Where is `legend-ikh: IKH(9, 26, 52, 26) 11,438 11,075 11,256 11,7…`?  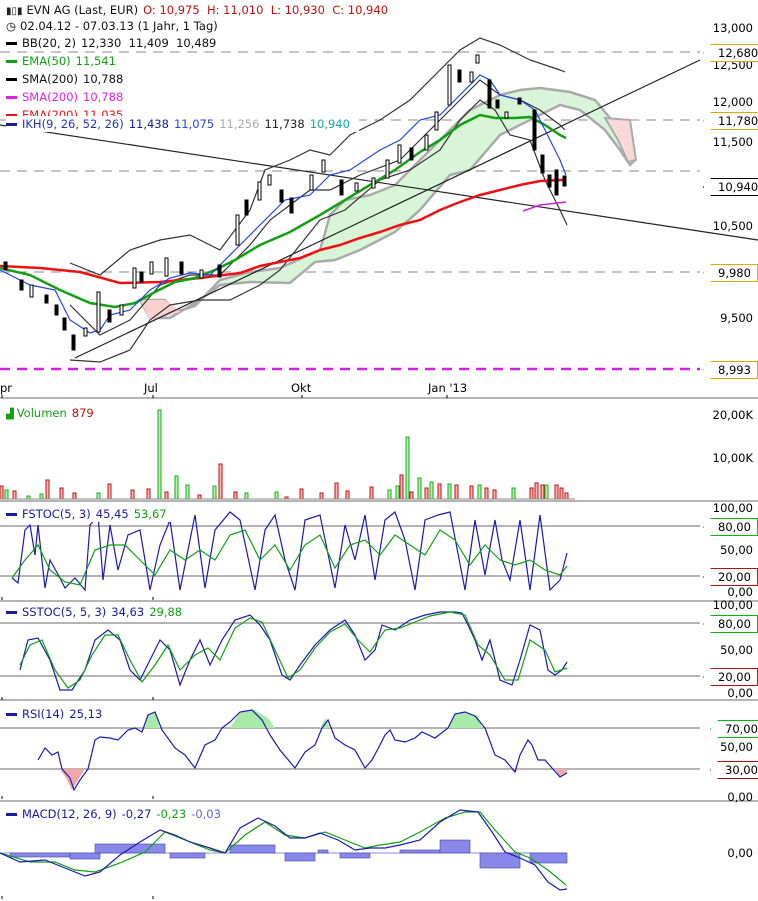 legend-ikh: IKH(9, 26, 52, 26) 11,438 11,075 11,256 11,7… is located at coordinates (182, 124).